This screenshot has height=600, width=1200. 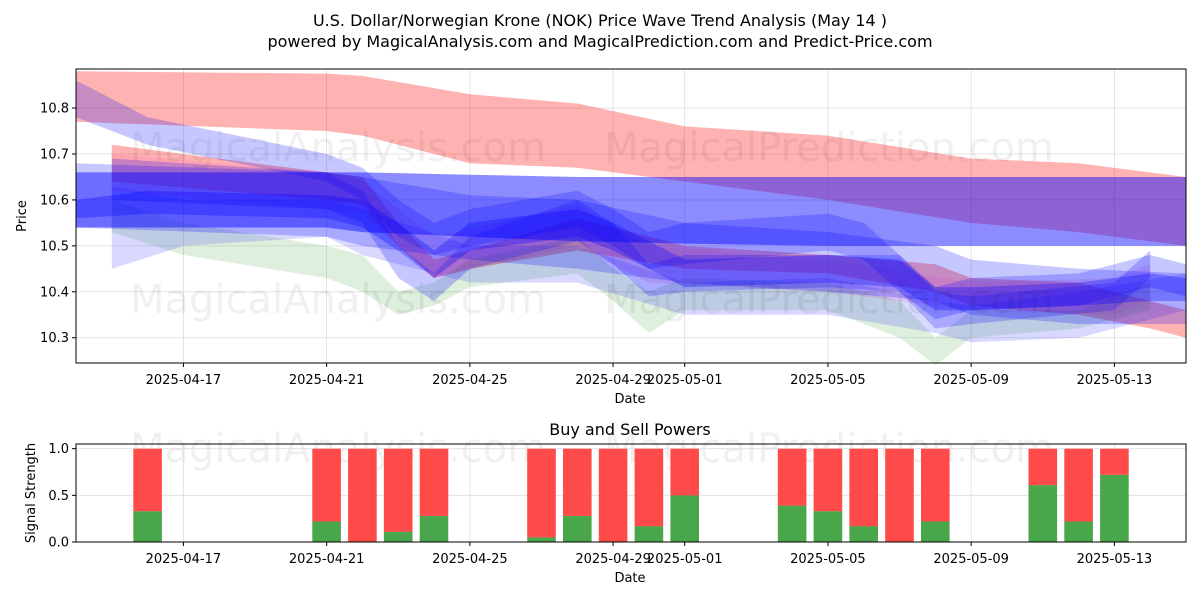 I want to click on price-y-label: Price, so click(x=22, y=216).